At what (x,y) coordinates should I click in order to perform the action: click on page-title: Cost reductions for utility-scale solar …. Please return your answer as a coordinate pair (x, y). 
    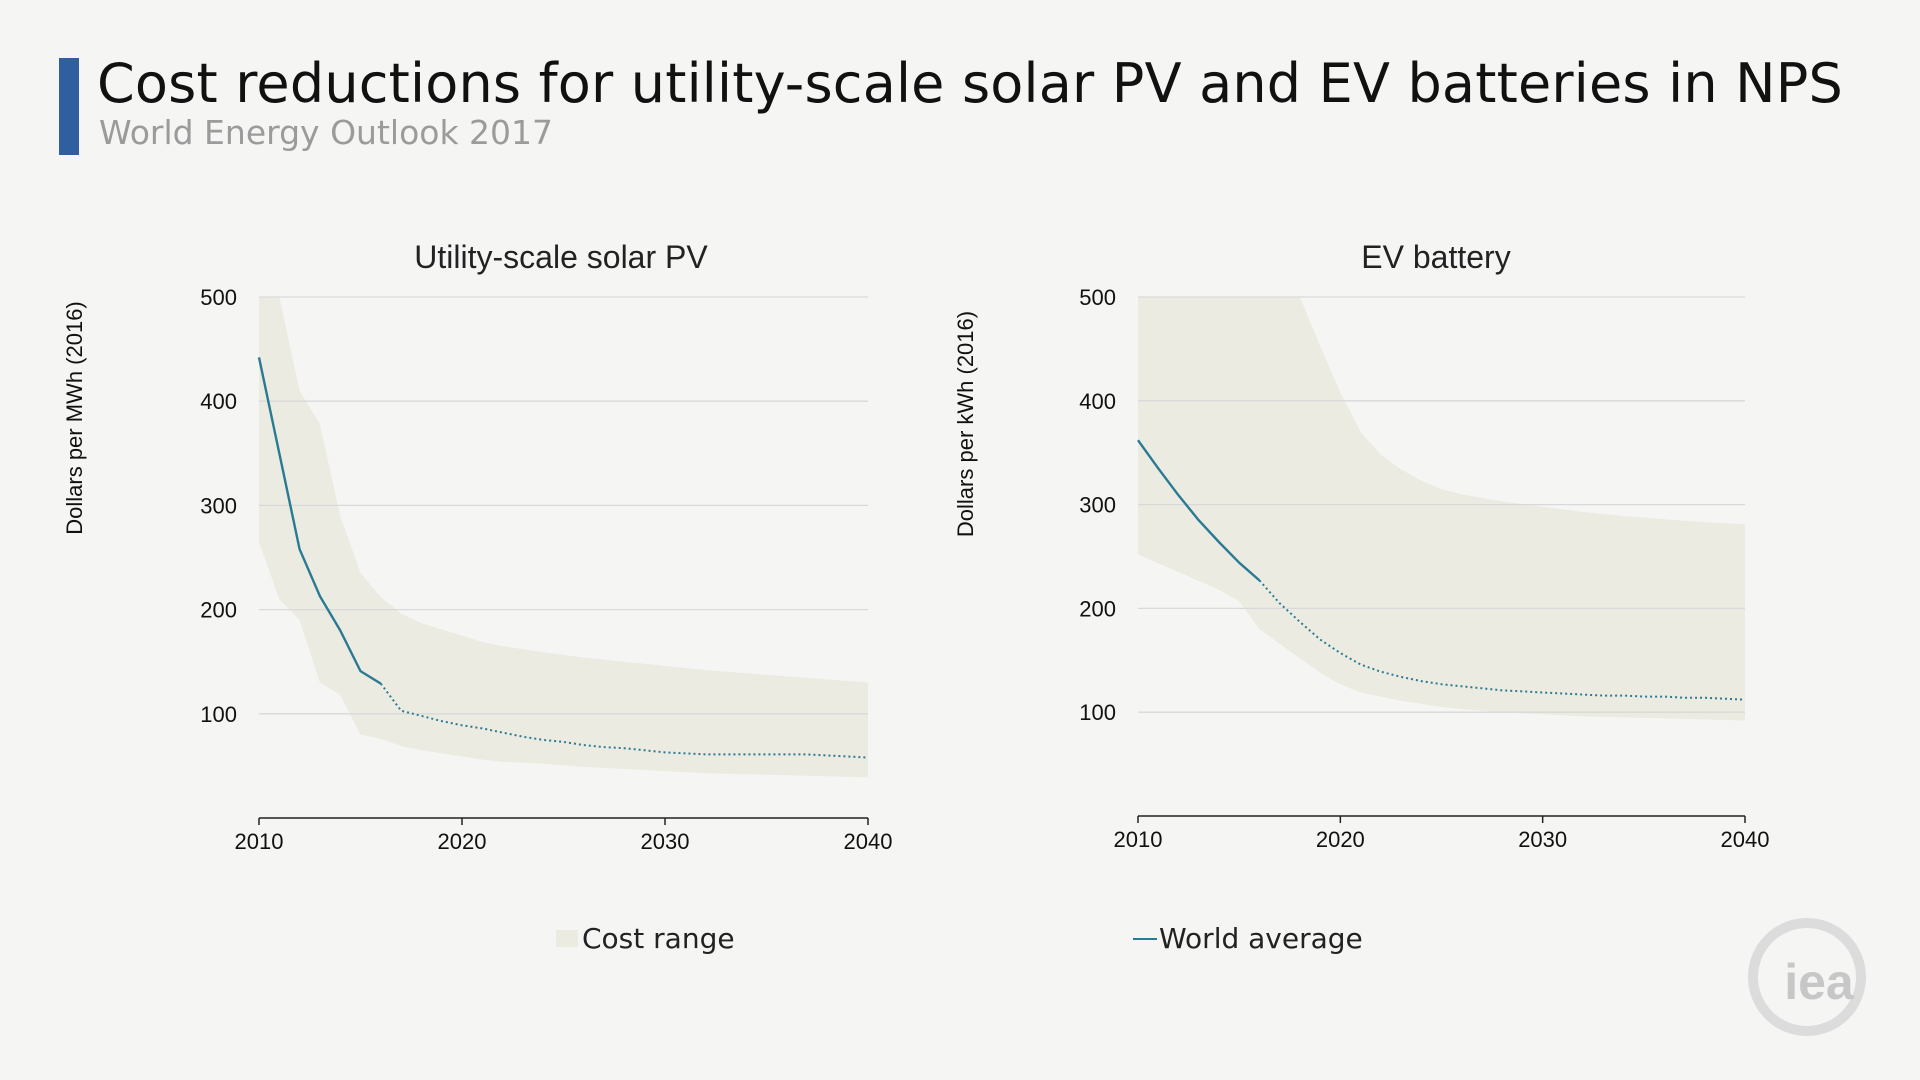
    Looking at the image, I should click on (970, 83).